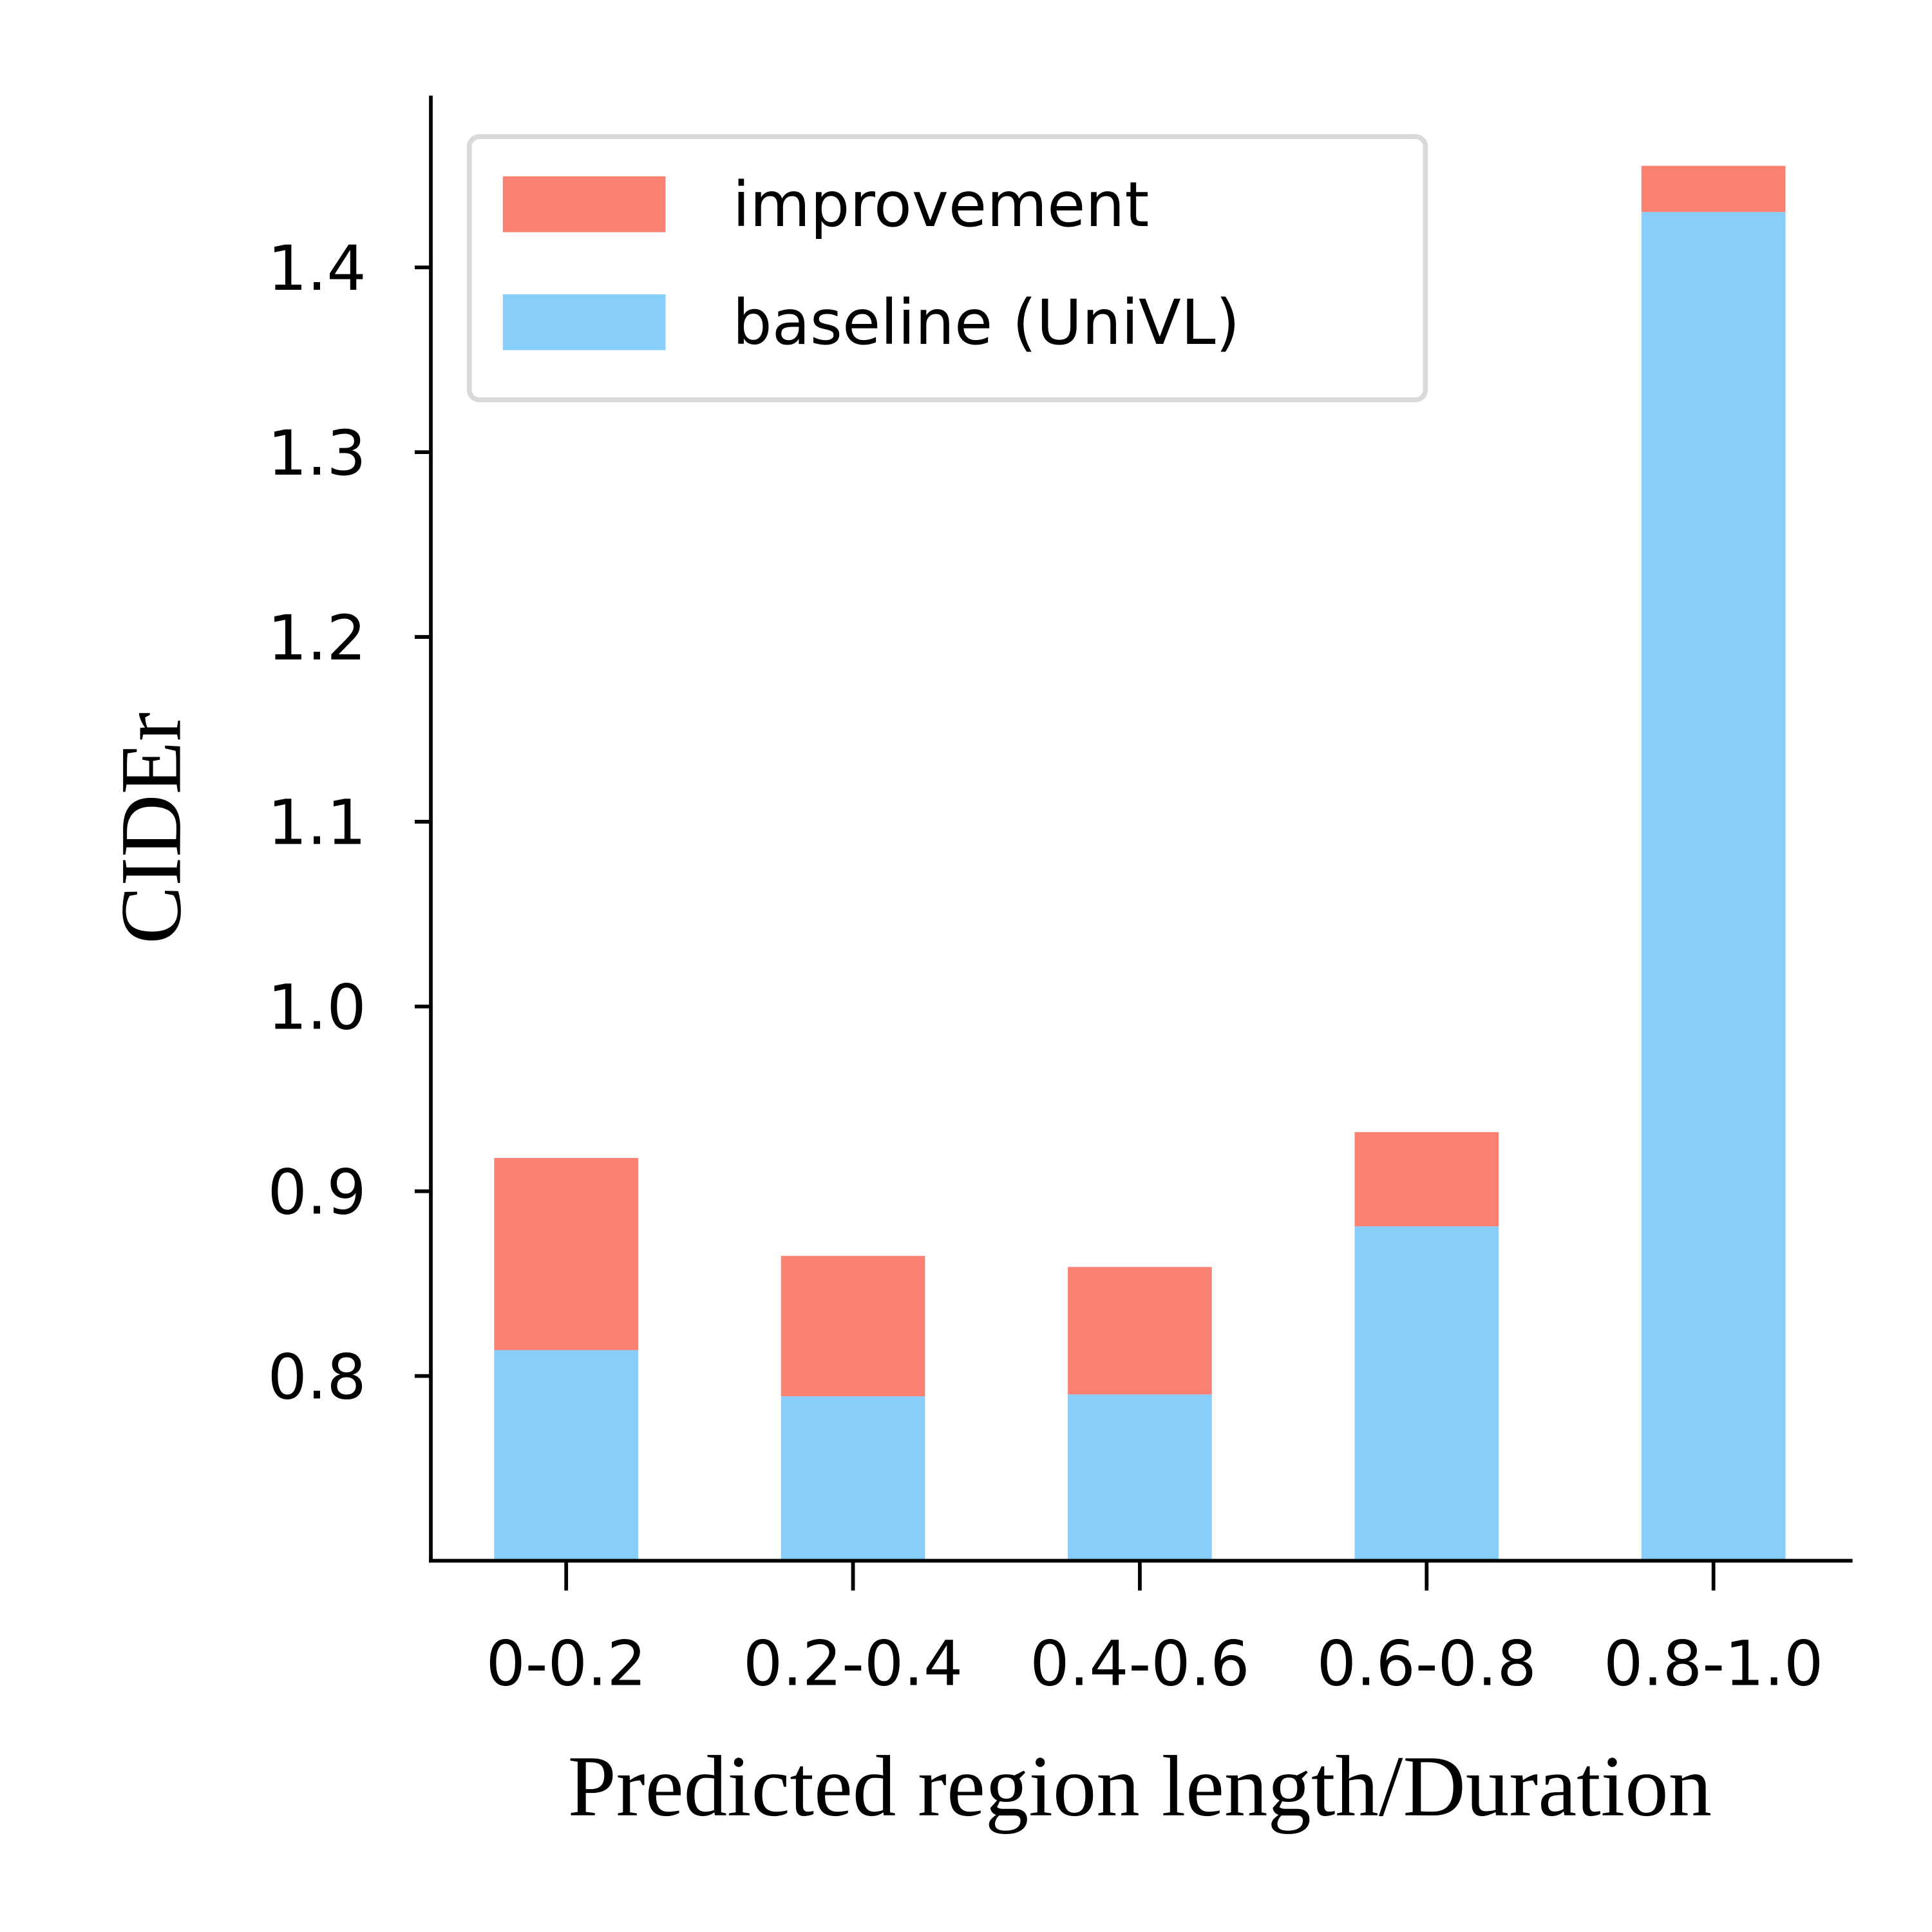 This screenshot has width=1932, height=1932. Describe the element at coordinates (942, 205) in the screenshot. I see `legend-label: improvement` at that location.